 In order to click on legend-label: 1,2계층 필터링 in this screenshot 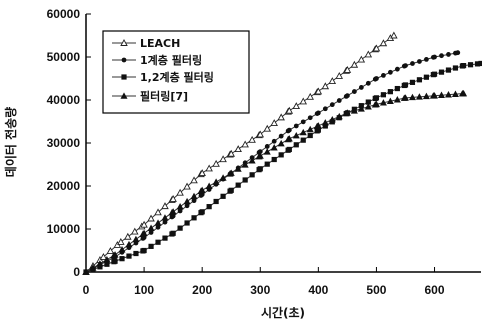, I will do `click(177, 77)`.